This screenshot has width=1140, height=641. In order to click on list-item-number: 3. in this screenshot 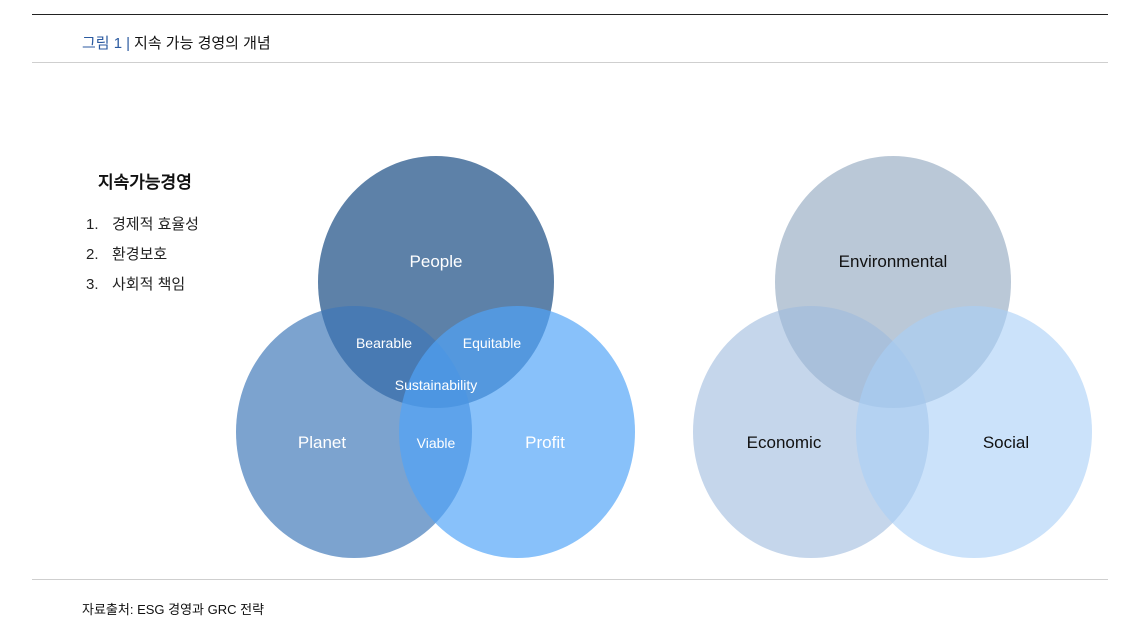, I will do `click(92, 284)`.